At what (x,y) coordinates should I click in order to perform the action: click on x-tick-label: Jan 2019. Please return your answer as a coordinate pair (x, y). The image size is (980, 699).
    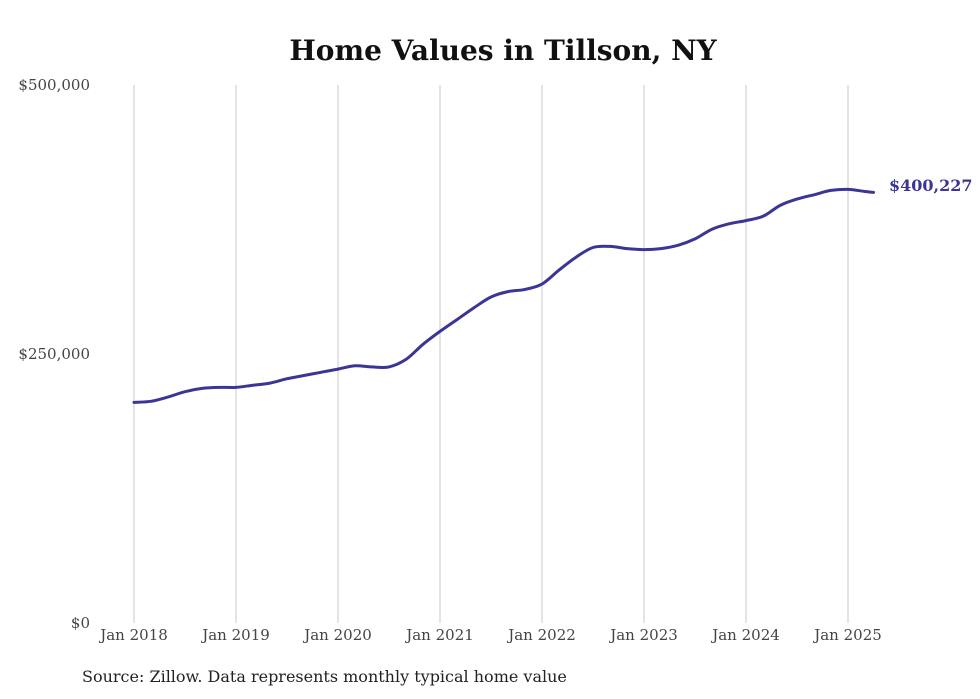
    Looking at the image, I should click on (235, 635).